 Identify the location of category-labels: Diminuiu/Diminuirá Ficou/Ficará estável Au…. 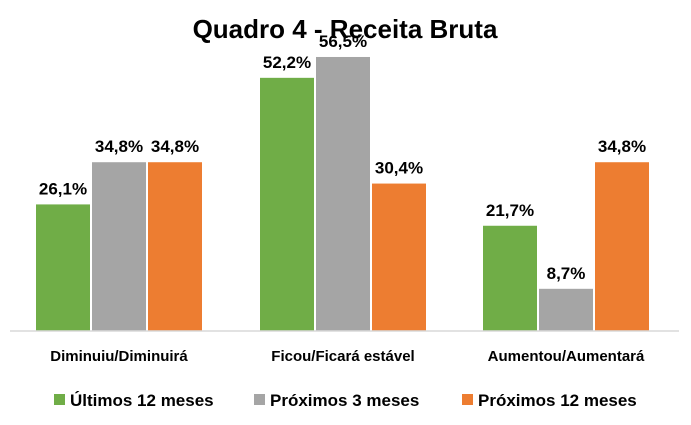
(347, 356).